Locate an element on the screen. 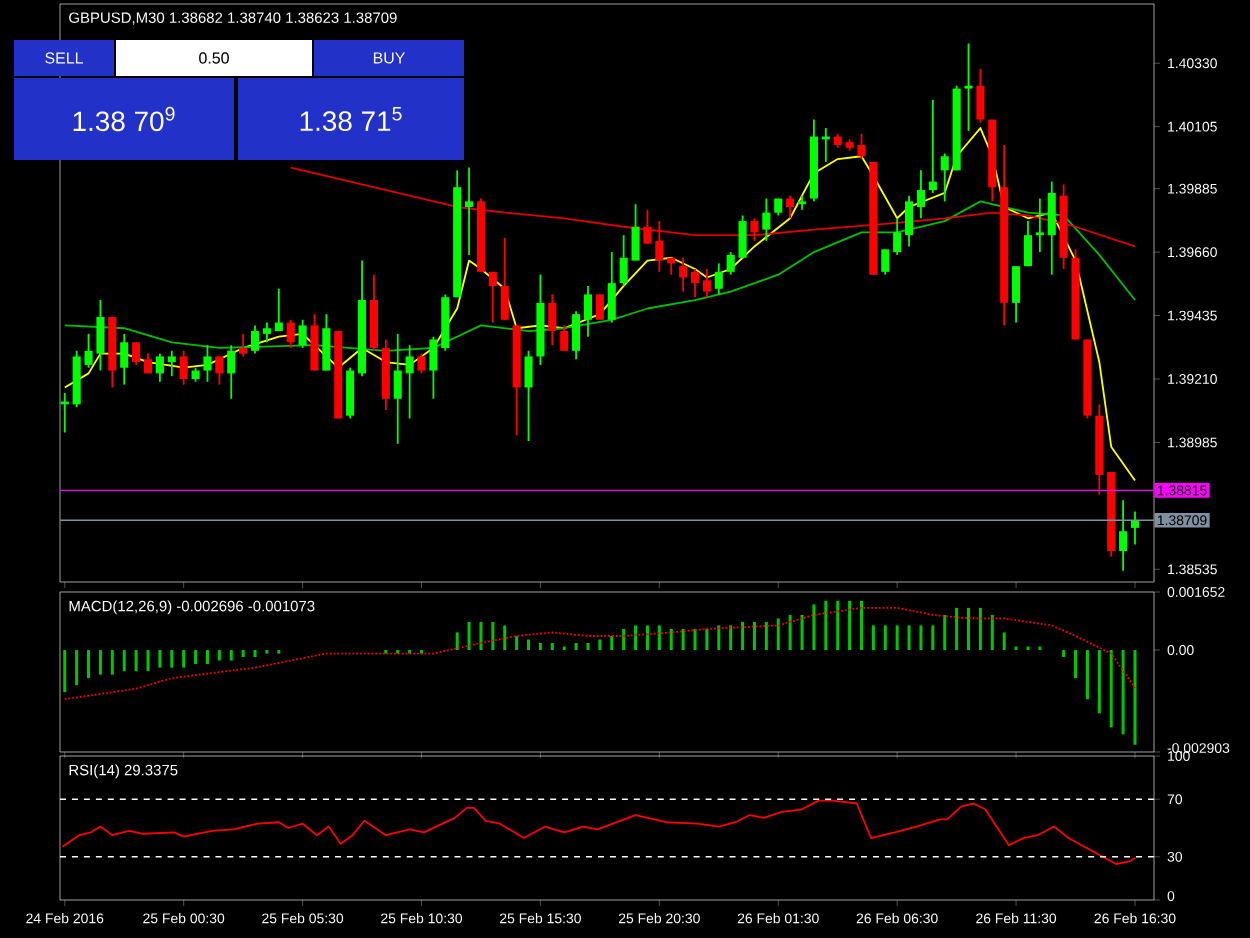 This screenshot has width=1250, height=938. annotation: 1.38 70$^{9}$ is located at coordinates (124, 119).